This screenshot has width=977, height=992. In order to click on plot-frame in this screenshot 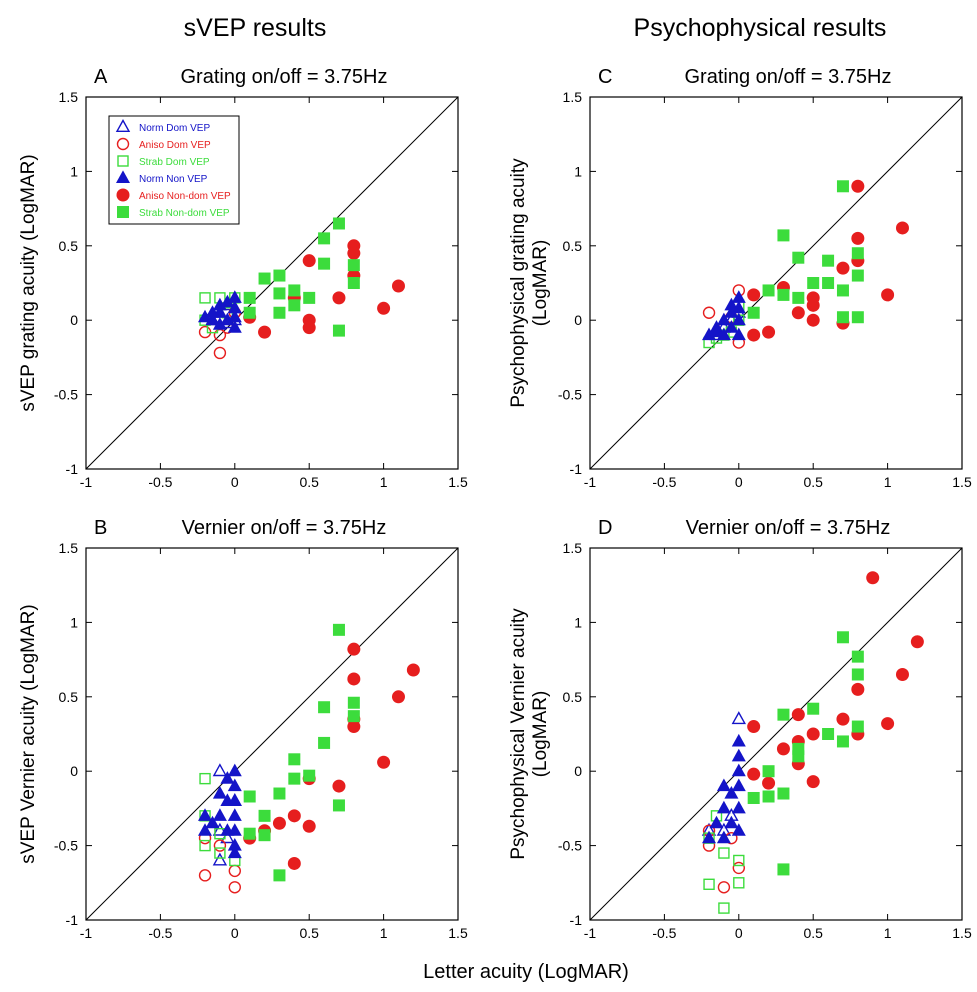, I will do `click(776, 734)`.